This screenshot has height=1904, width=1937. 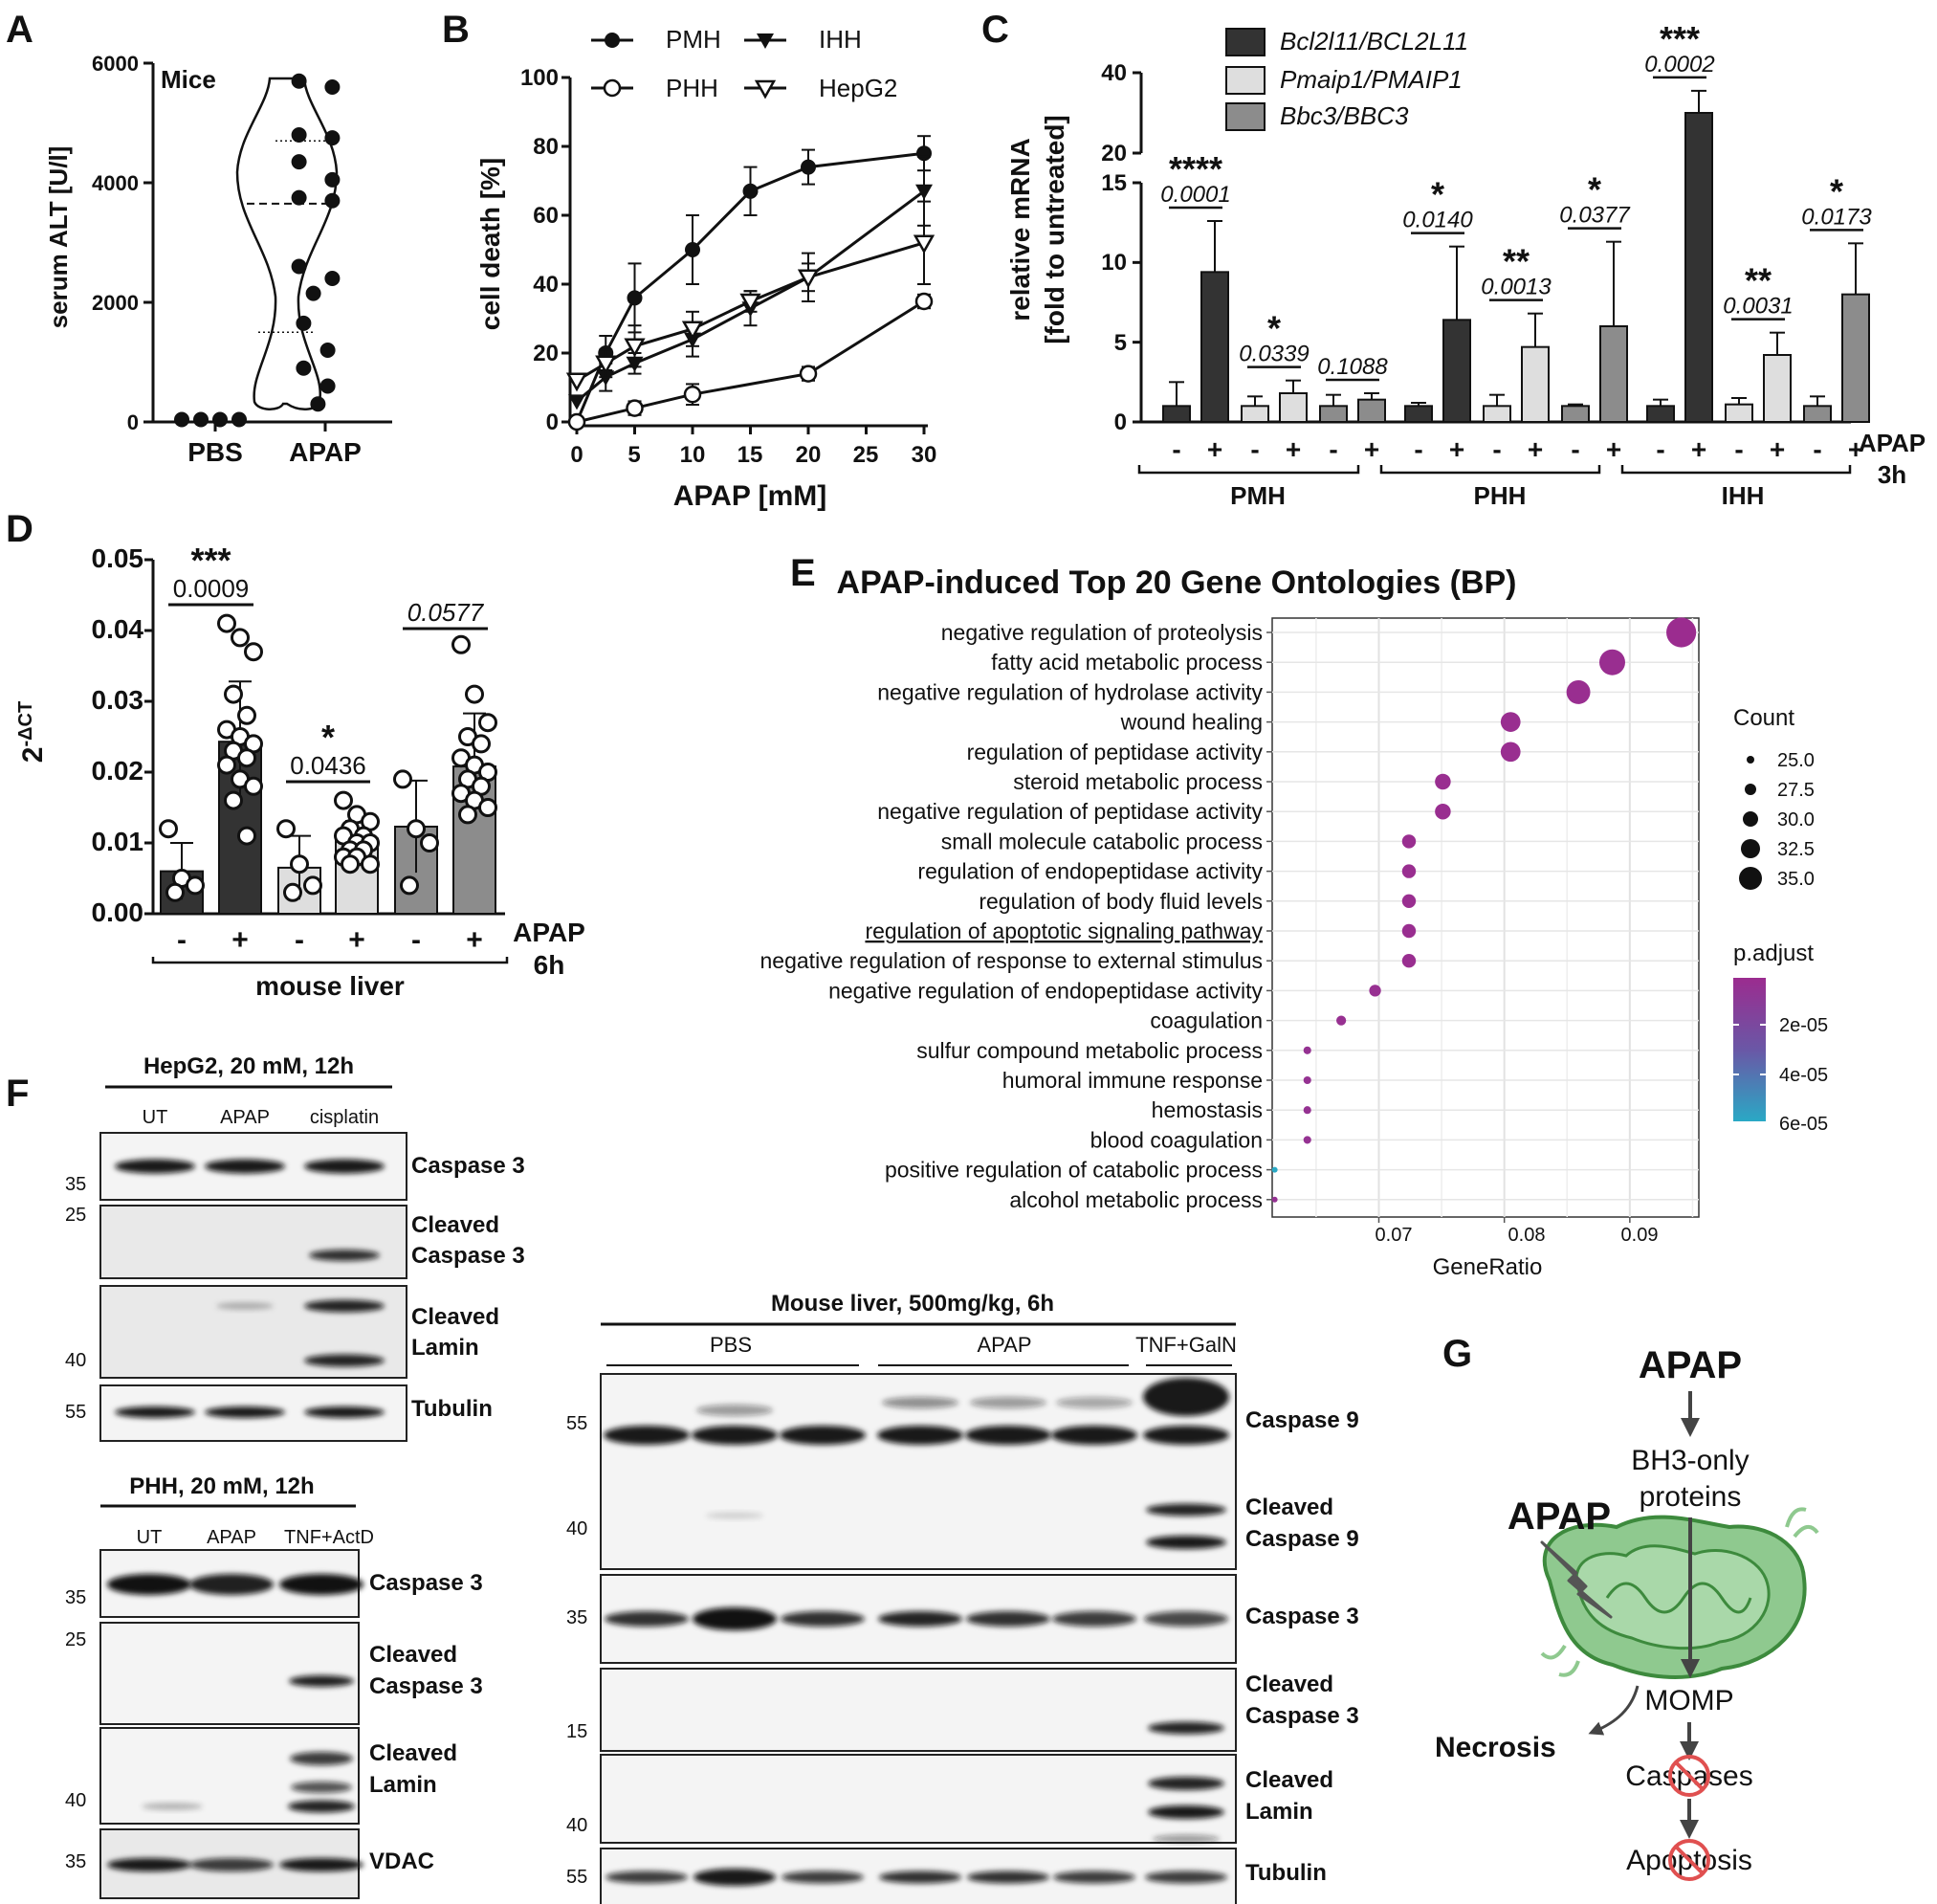 What do you see at coordinates (452, 1409) in the screenshot?
I see `blot-hepg2-label-tubulin: Tubulin` at bounding box center [452, 1409].